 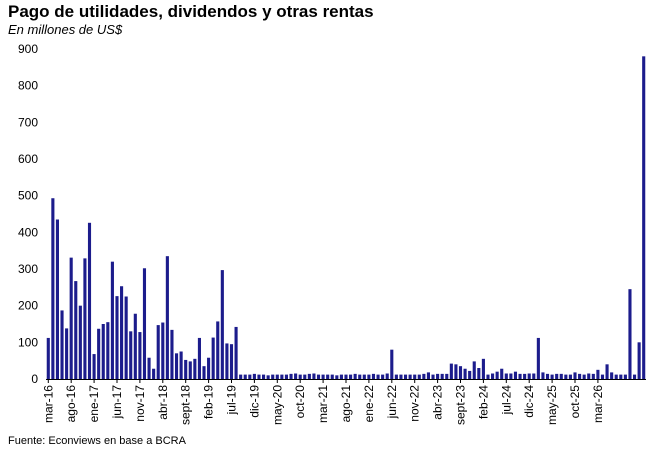 What do you see at coordinates (529, 401) in the screenshot?
I see `x-tick-label: dic-24` at bounding box center [529, 401].